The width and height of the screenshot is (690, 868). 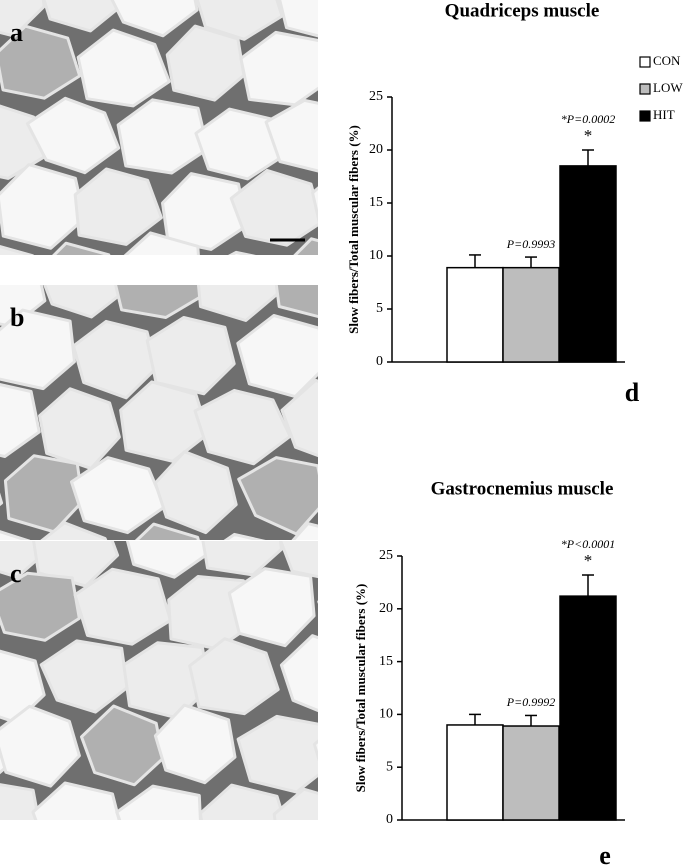 I want to click on legend-label: LOW, so click(x=668, y=87).